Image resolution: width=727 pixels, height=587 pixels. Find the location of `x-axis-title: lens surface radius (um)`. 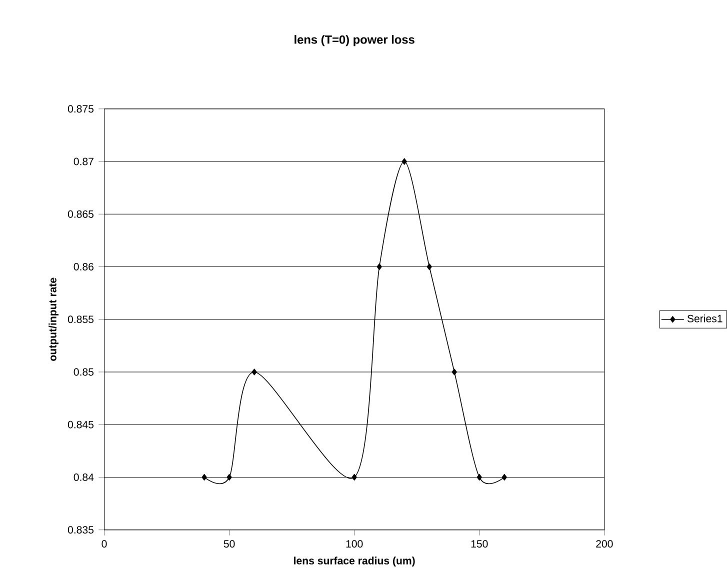

x-axis-title: lens surface radius (um) is located at coordinates (354, 561).